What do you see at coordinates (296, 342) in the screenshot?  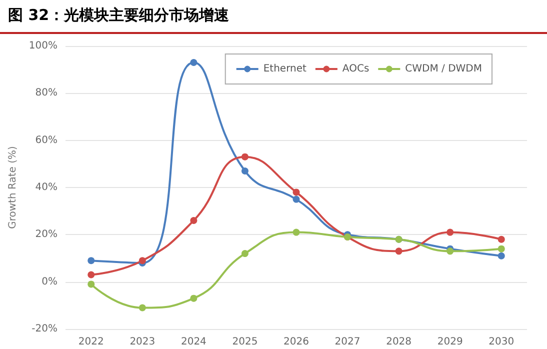 I see `x-tick-label: 2026` at bounding box center [296, 342].